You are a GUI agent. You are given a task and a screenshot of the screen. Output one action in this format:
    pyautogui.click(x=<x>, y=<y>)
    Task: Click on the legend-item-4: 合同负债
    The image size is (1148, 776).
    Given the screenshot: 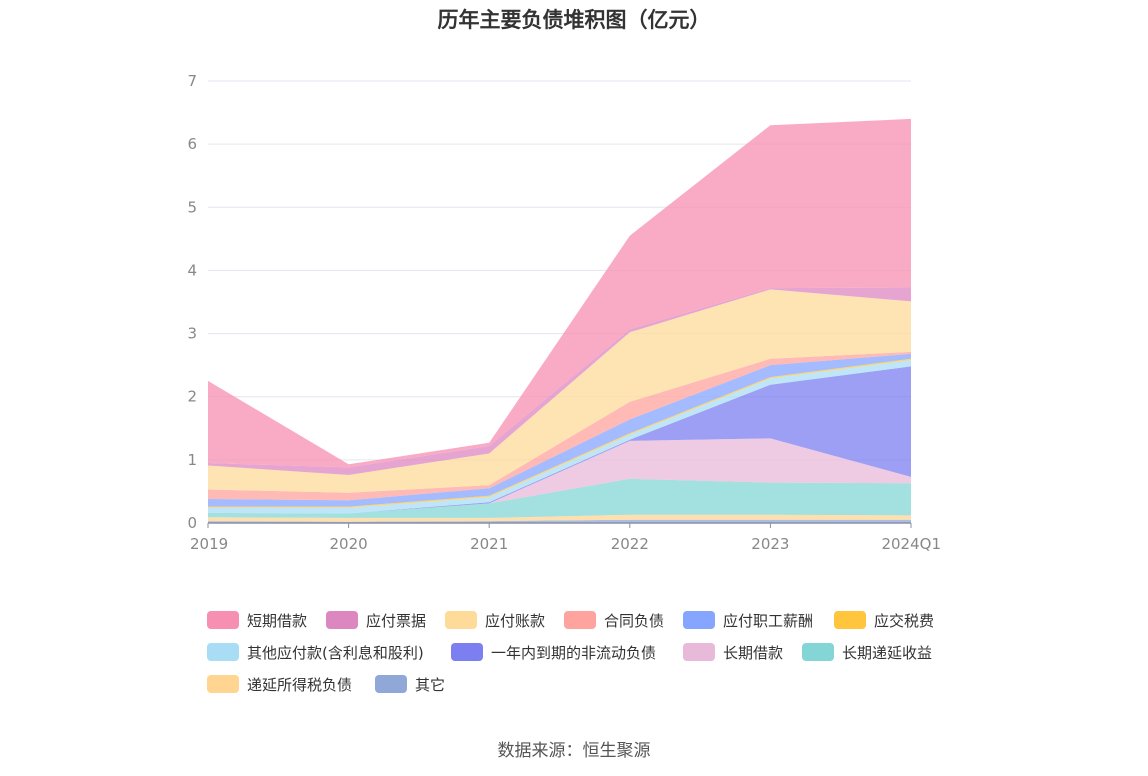 What is the action you would take?
    pyautogui.click(x=614, y=620)
    